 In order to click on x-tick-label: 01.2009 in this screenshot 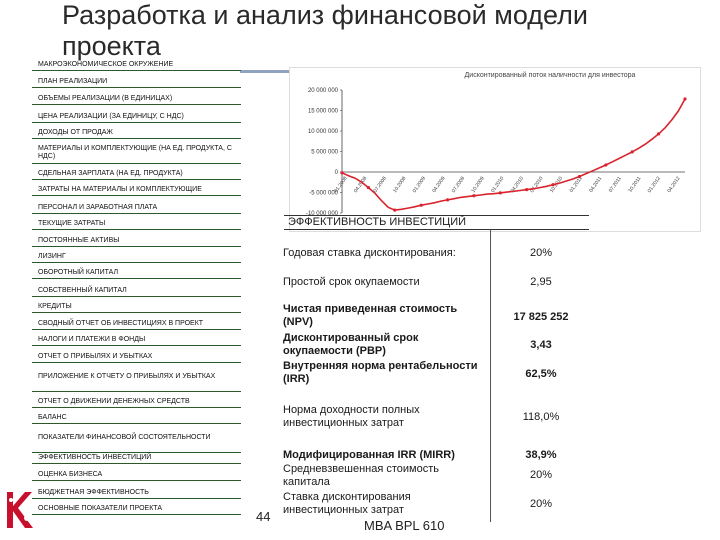, I will do `click(419, 185)`.